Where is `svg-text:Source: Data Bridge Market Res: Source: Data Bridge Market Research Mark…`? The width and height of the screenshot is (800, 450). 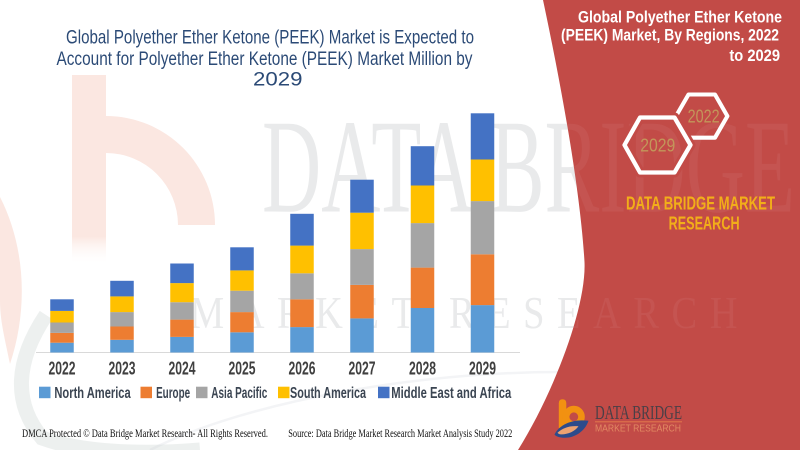 svg-text:Source: Data Bridge Market Res: Source: Data Bridge Market Research Mark… is located at coordinates (400, 433).